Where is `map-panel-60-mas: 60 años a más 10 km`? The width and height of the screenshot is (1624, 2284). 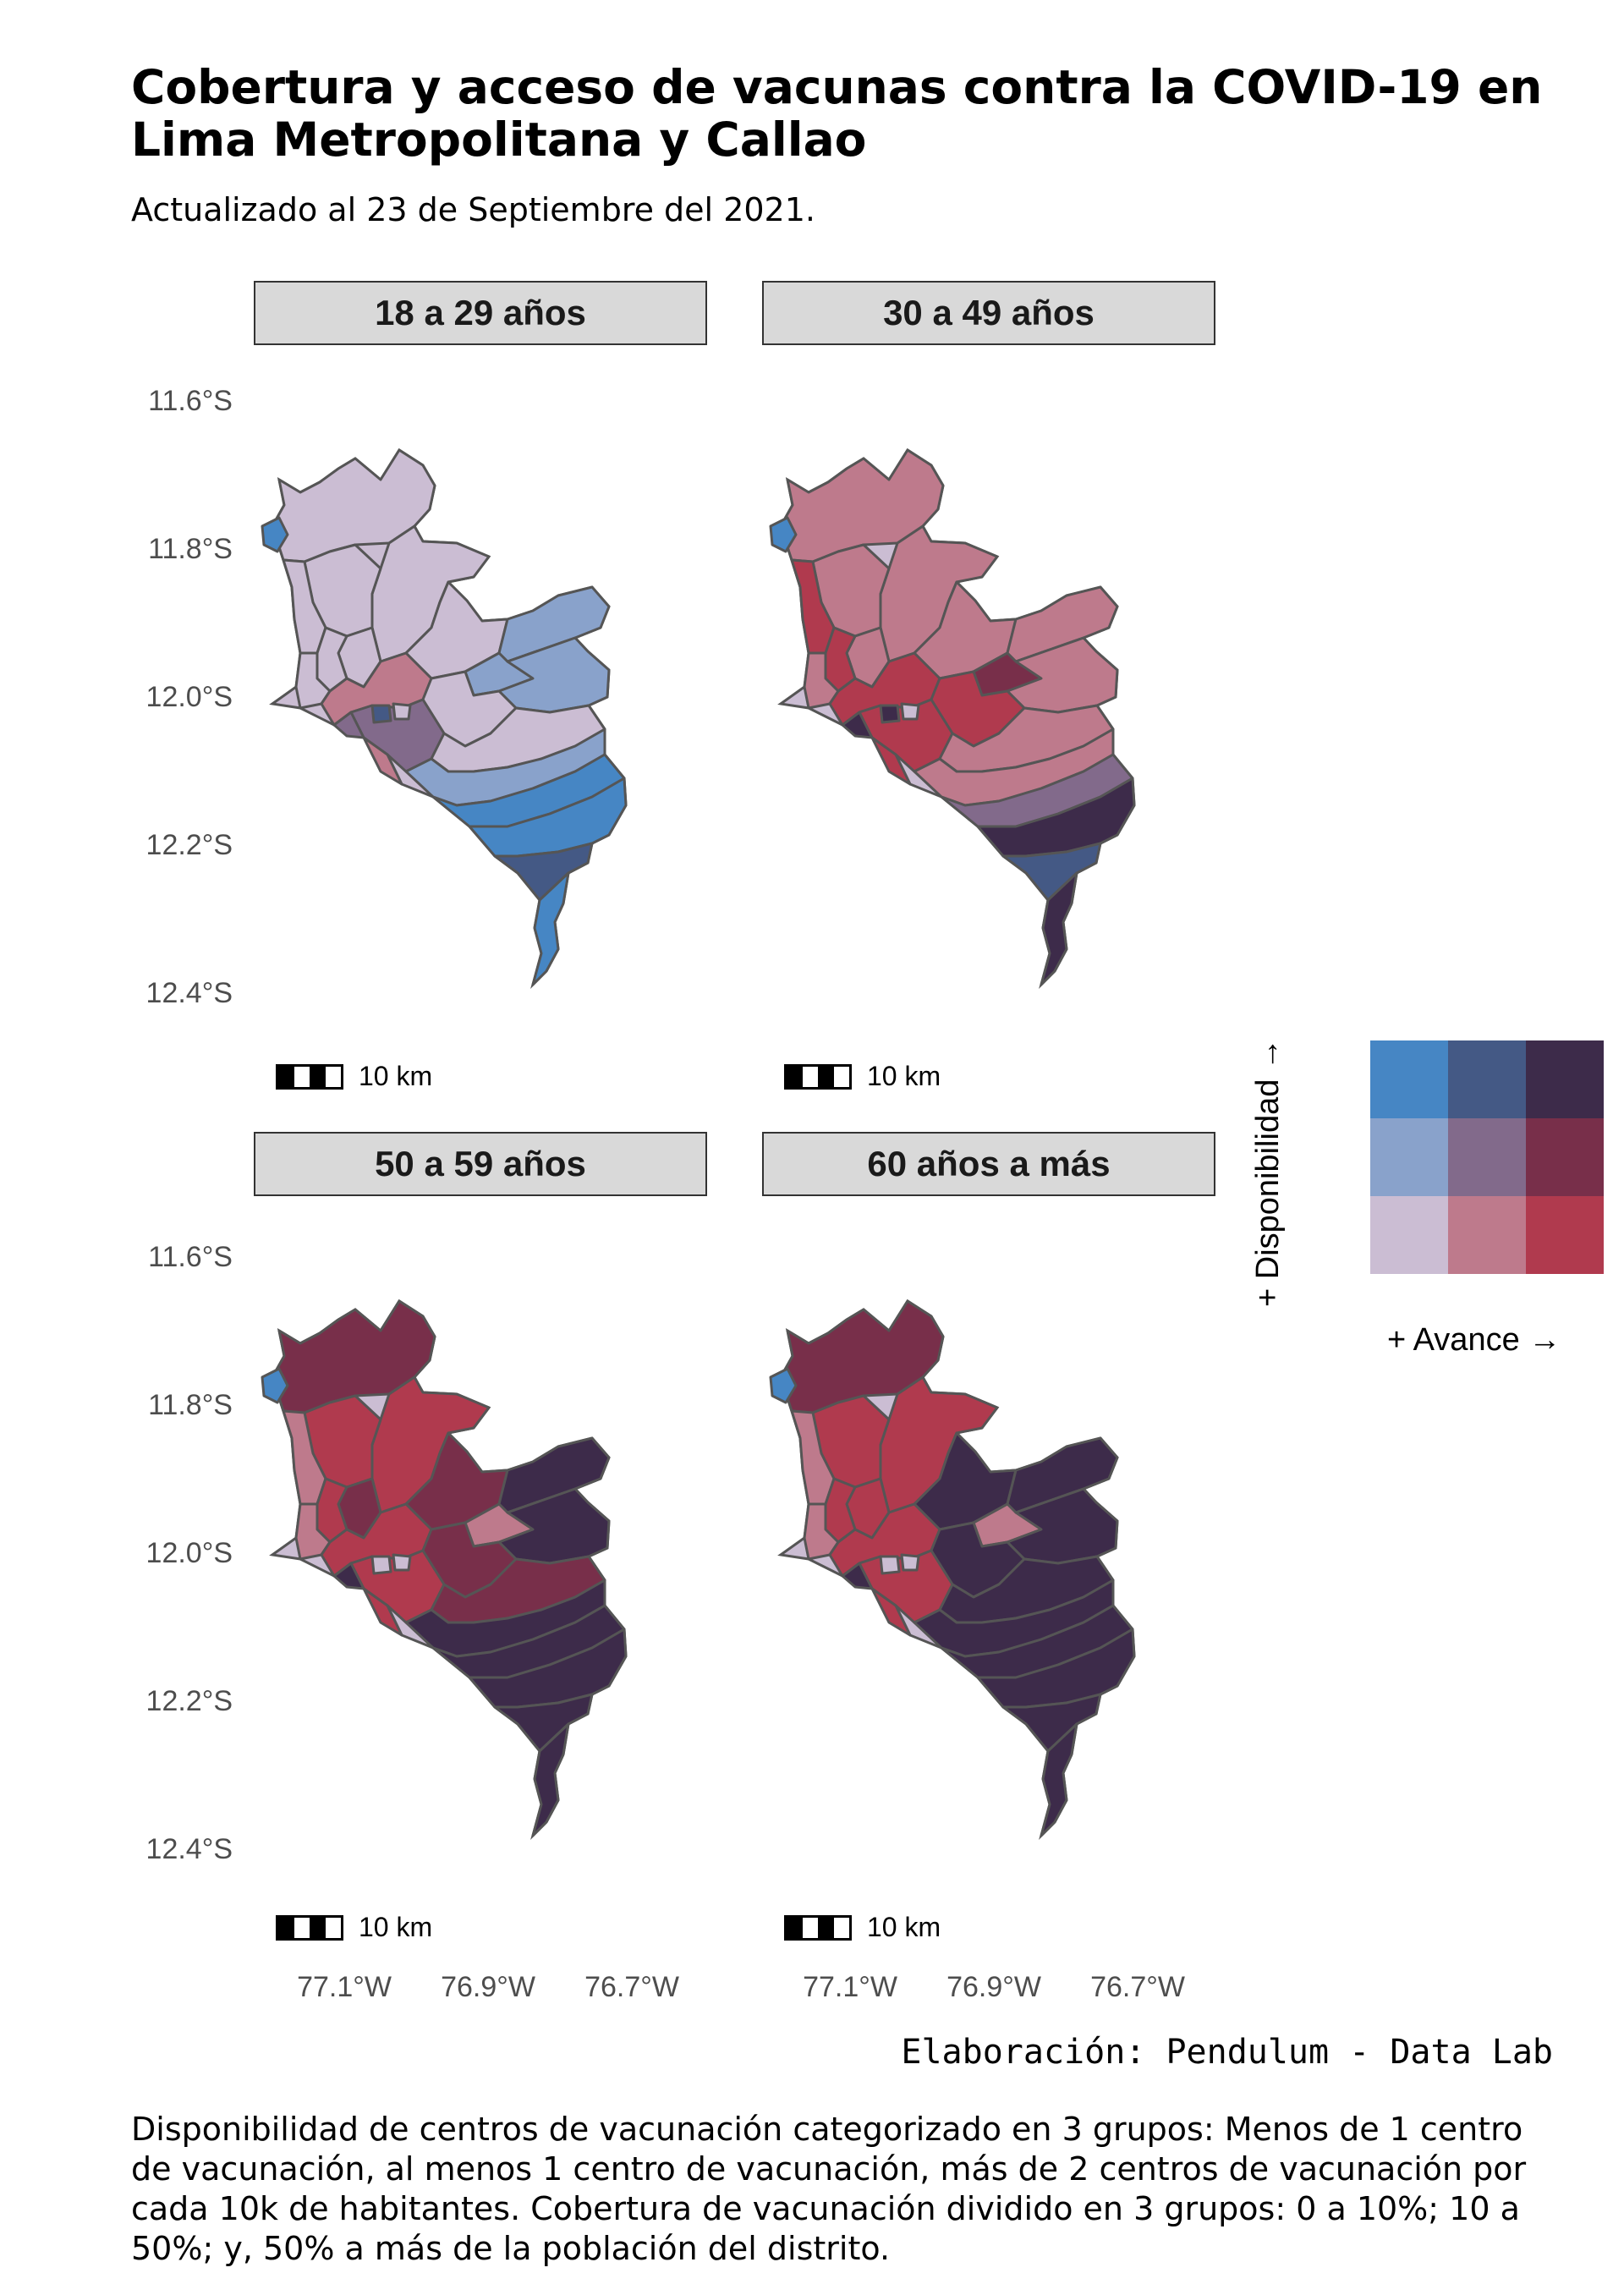
map-panel-60-mas: 60 años a más 10 km is located at coordinates (1016, 1555).